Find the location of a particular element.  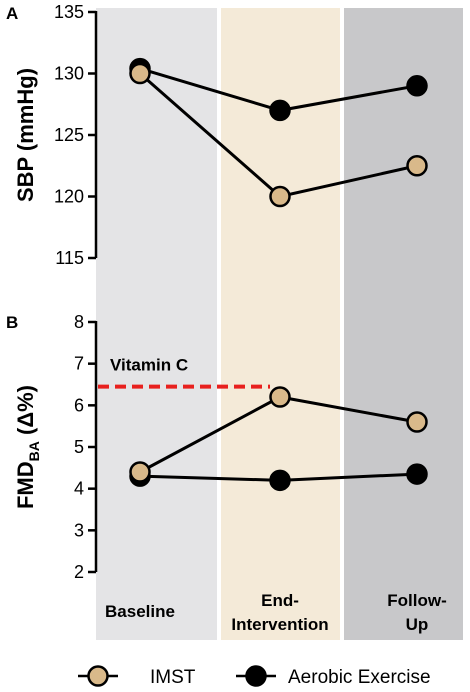

x-label-line1: Baseline is located at coordinates (140, 611).